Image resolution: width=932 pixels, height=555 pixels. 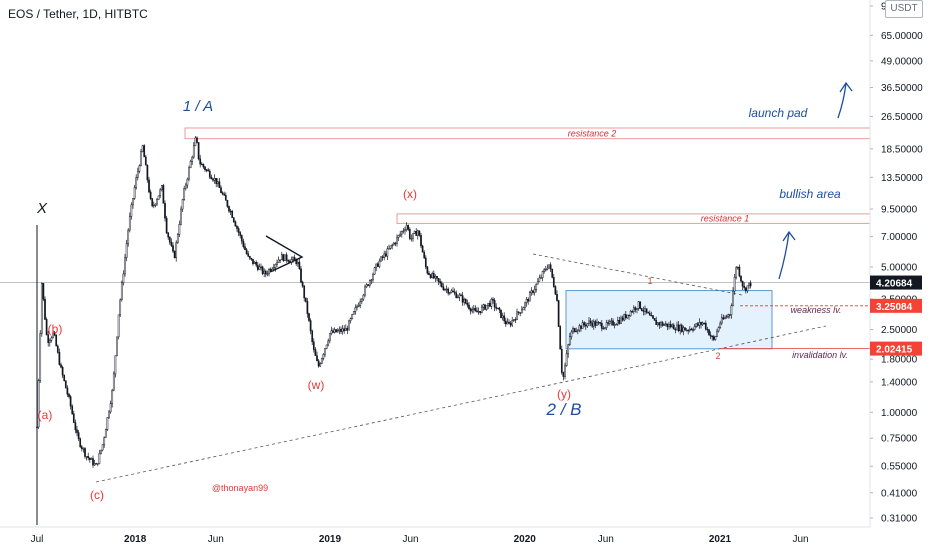 I want to click on x-tick-label: 2020, so click(x=525, y=539).